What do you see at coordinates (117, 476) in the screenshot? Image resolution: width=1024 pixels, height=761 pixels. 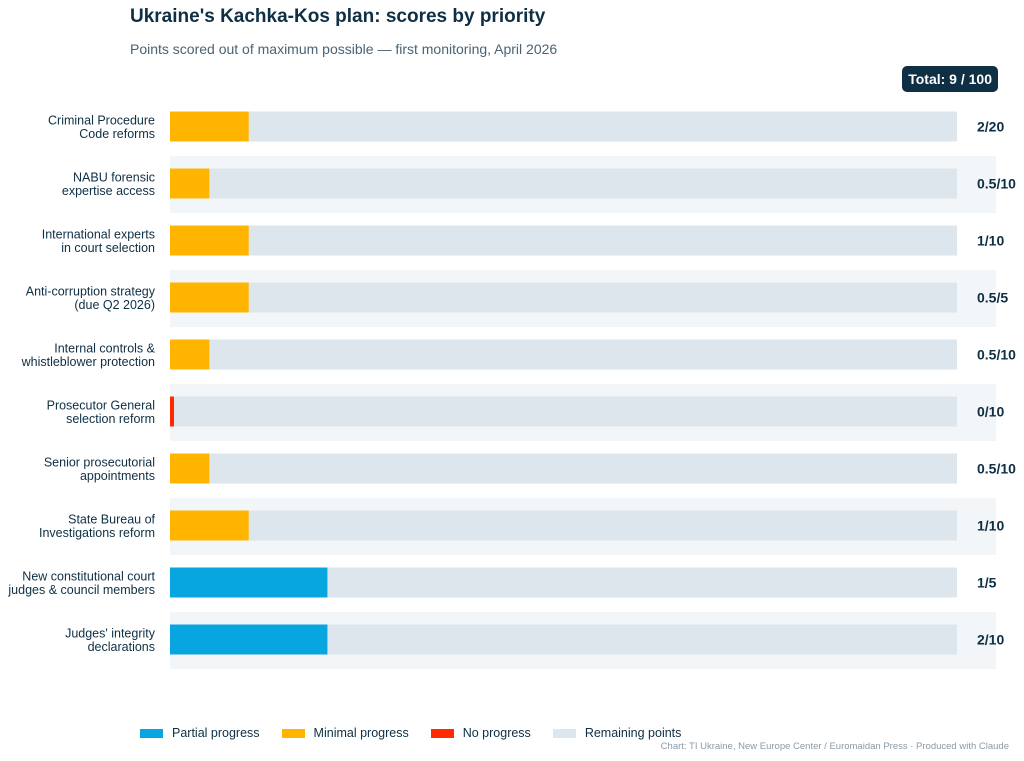 I see `category-label-line: appointments` at bounding box center [117, 476].